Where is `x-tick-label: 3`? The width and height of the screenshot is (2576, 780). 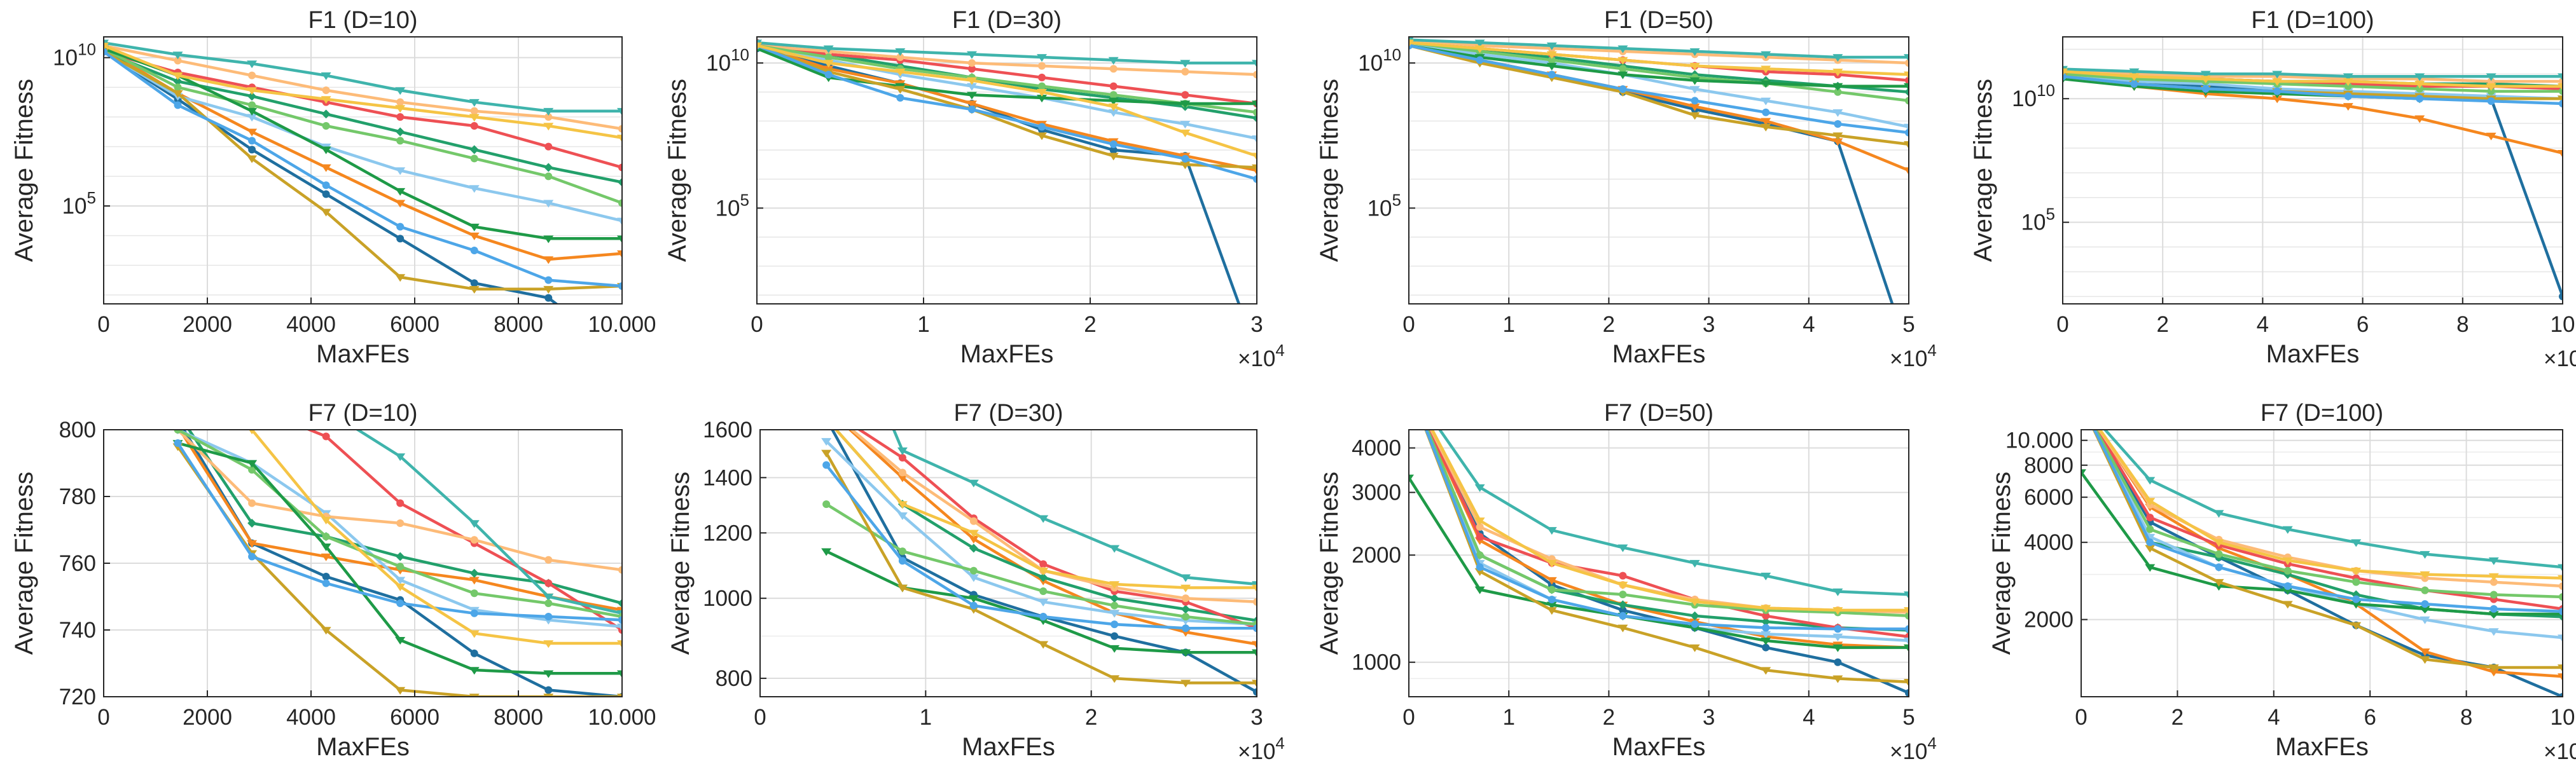
x-tick-label: 3 is located at coordinates (1256, 324).